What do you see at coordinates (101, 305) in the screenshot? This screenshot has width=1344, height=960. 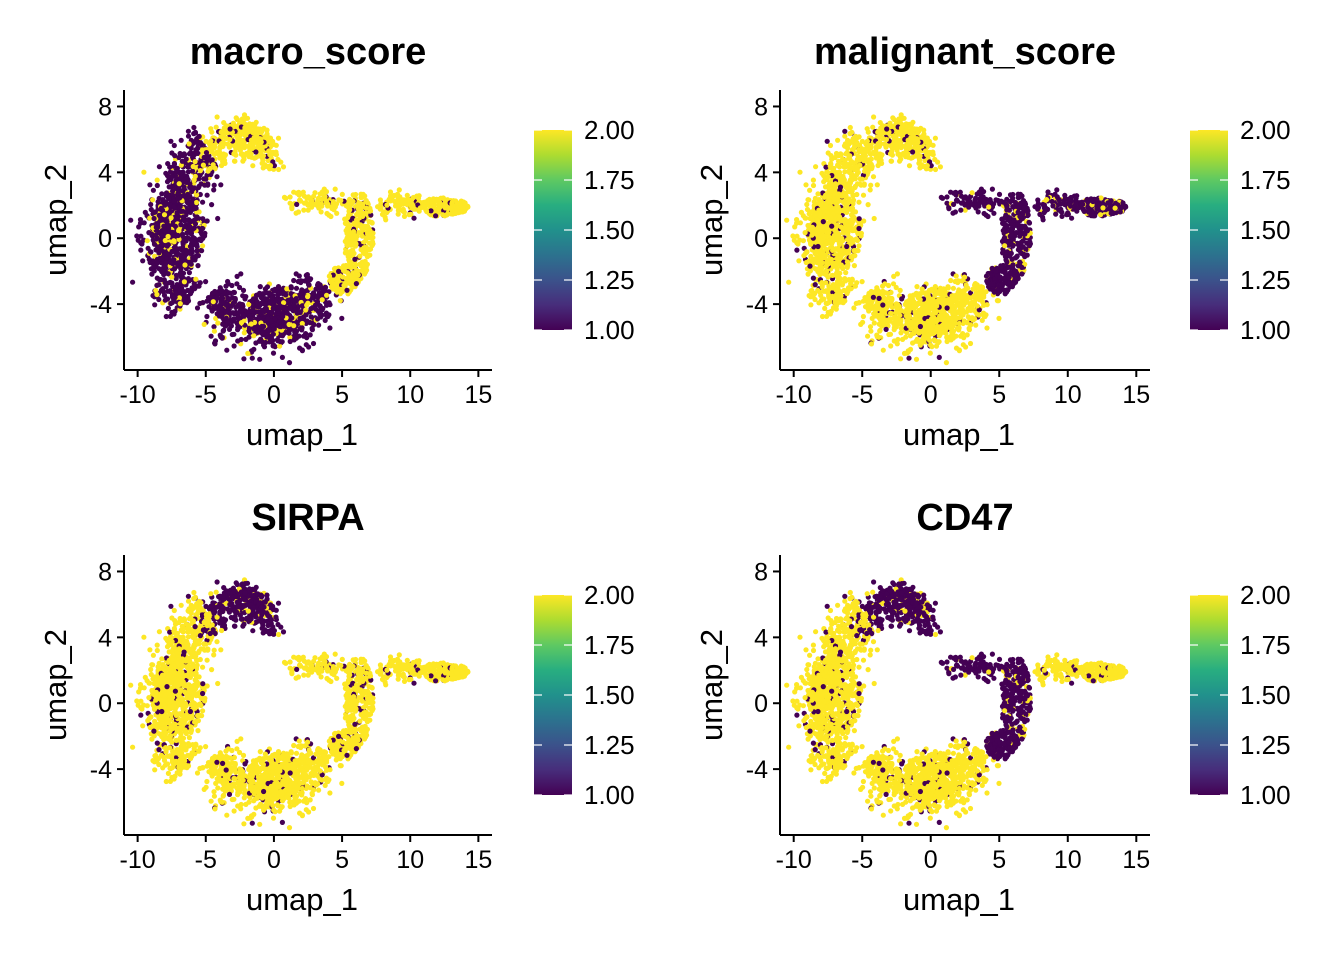 I see `y-tick-label: -4` at bounding box center [101, 305].